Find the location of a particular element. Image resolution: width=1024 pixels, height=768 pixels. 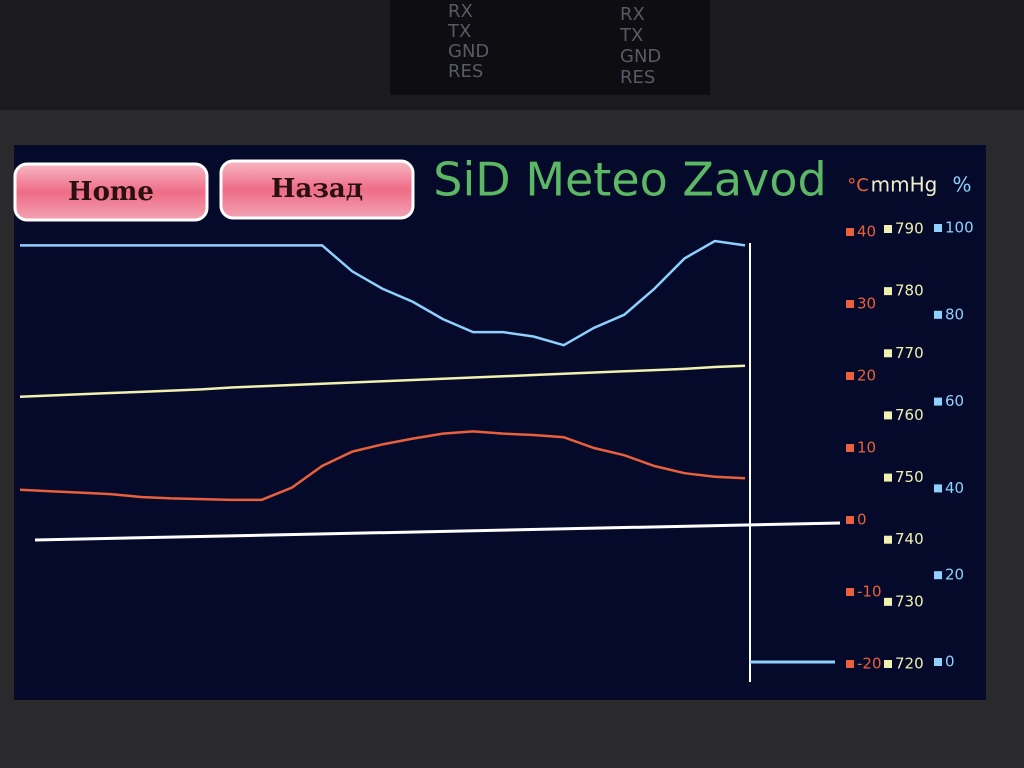

axis-unit: % is located at coordinates (961, 185).